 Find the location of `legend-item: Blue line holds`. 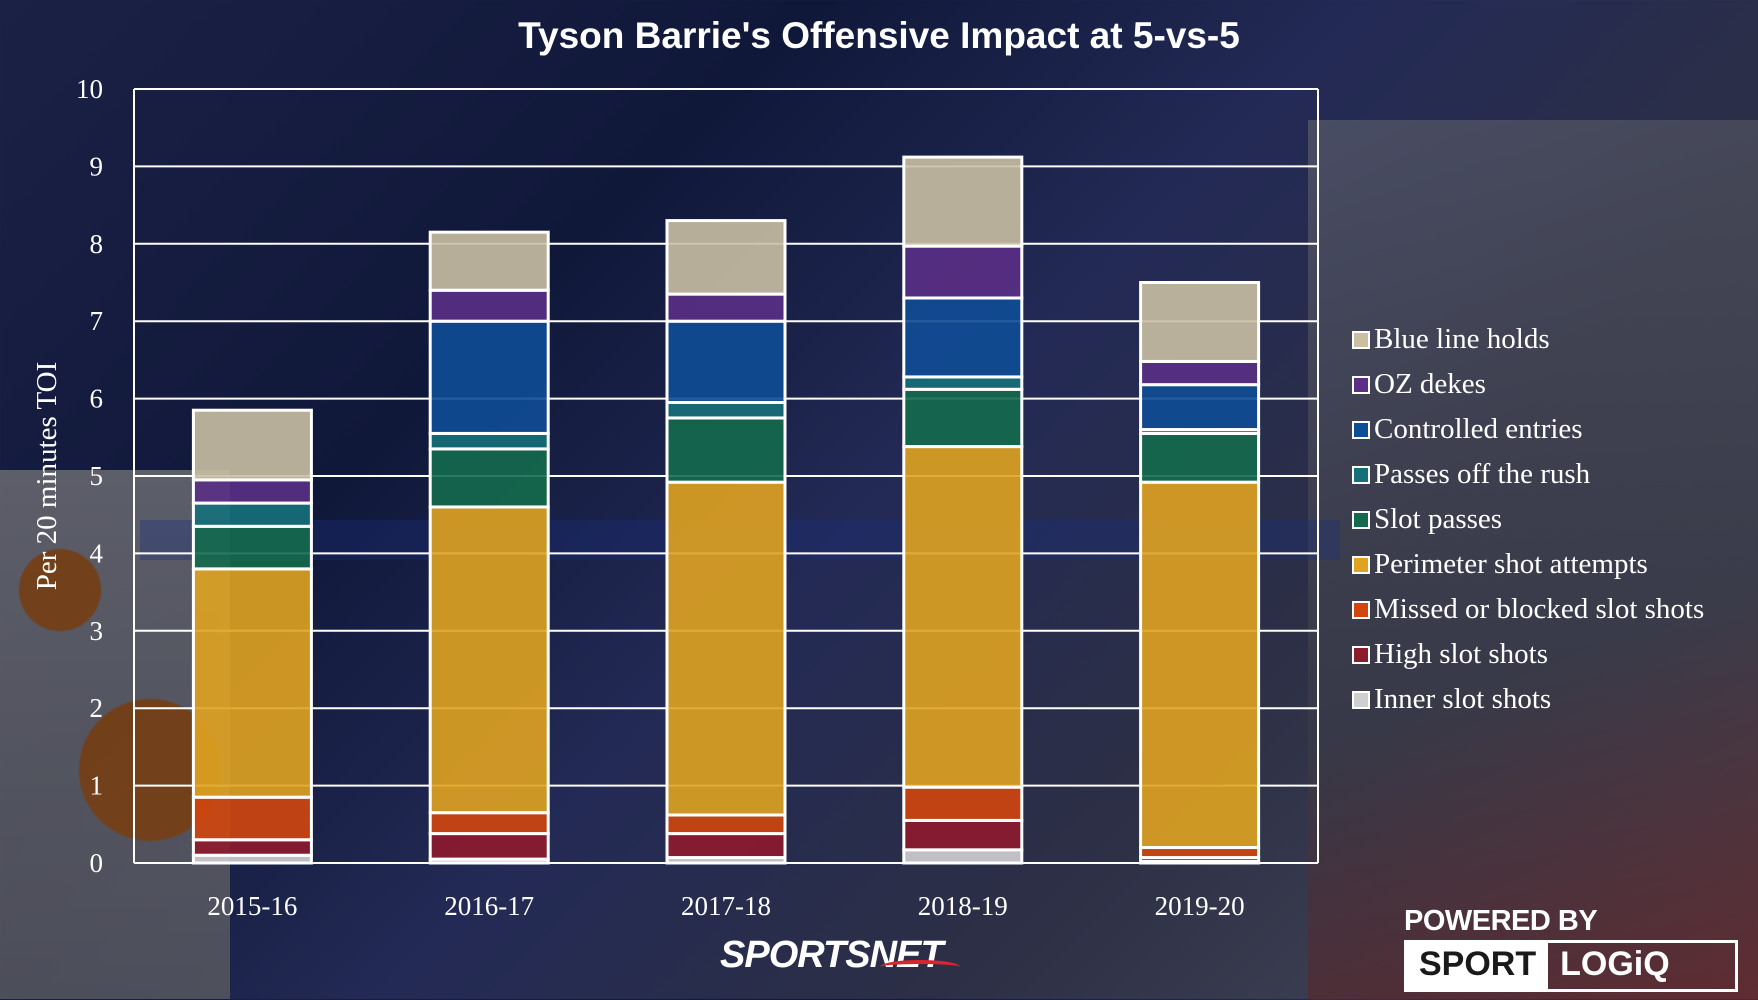

legend-item: Blue line holds is located at coordinates (1451, 339).